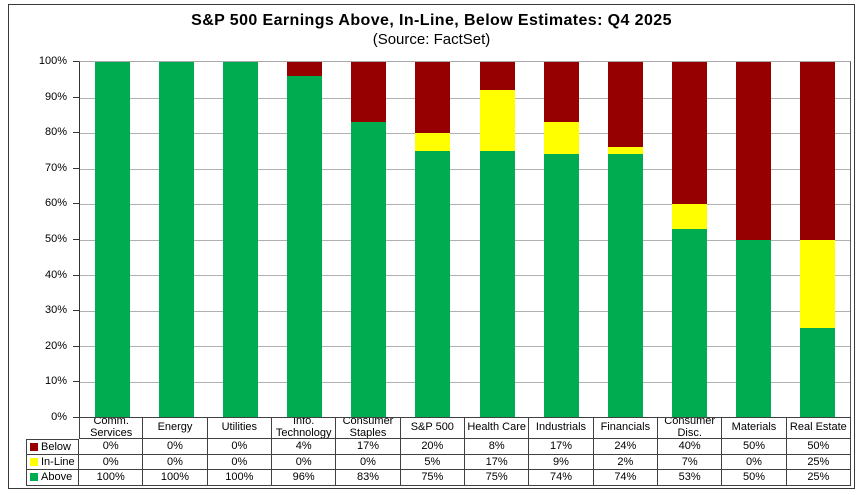  Describe the element at coordinates (818, 478) in the screenshot. I see `table-value-cell: 25%` at that location.